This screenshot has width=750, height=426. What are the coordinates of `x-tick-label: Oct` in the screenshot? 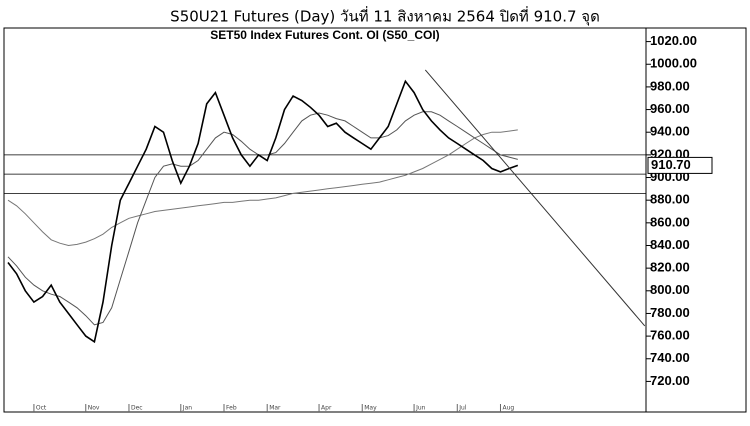 It's located at (41, 408).